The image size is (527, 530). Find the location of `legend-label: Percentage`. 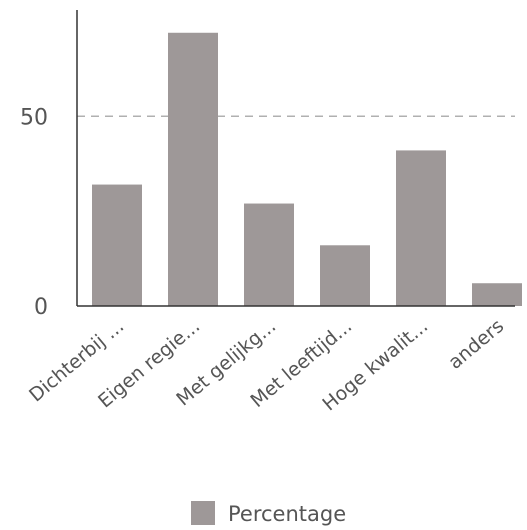

legend-label: Percentage is located at coordinates (287, 514).